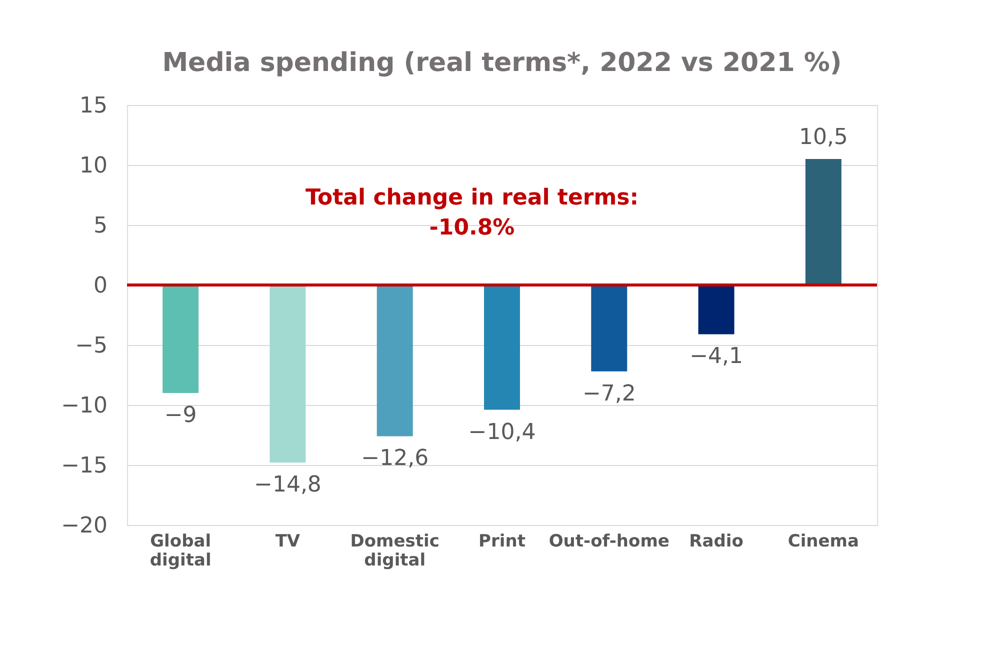 The width and height of the screenshot is (997, 646). I want to click on data-label: −10,4, so click(502, 432).